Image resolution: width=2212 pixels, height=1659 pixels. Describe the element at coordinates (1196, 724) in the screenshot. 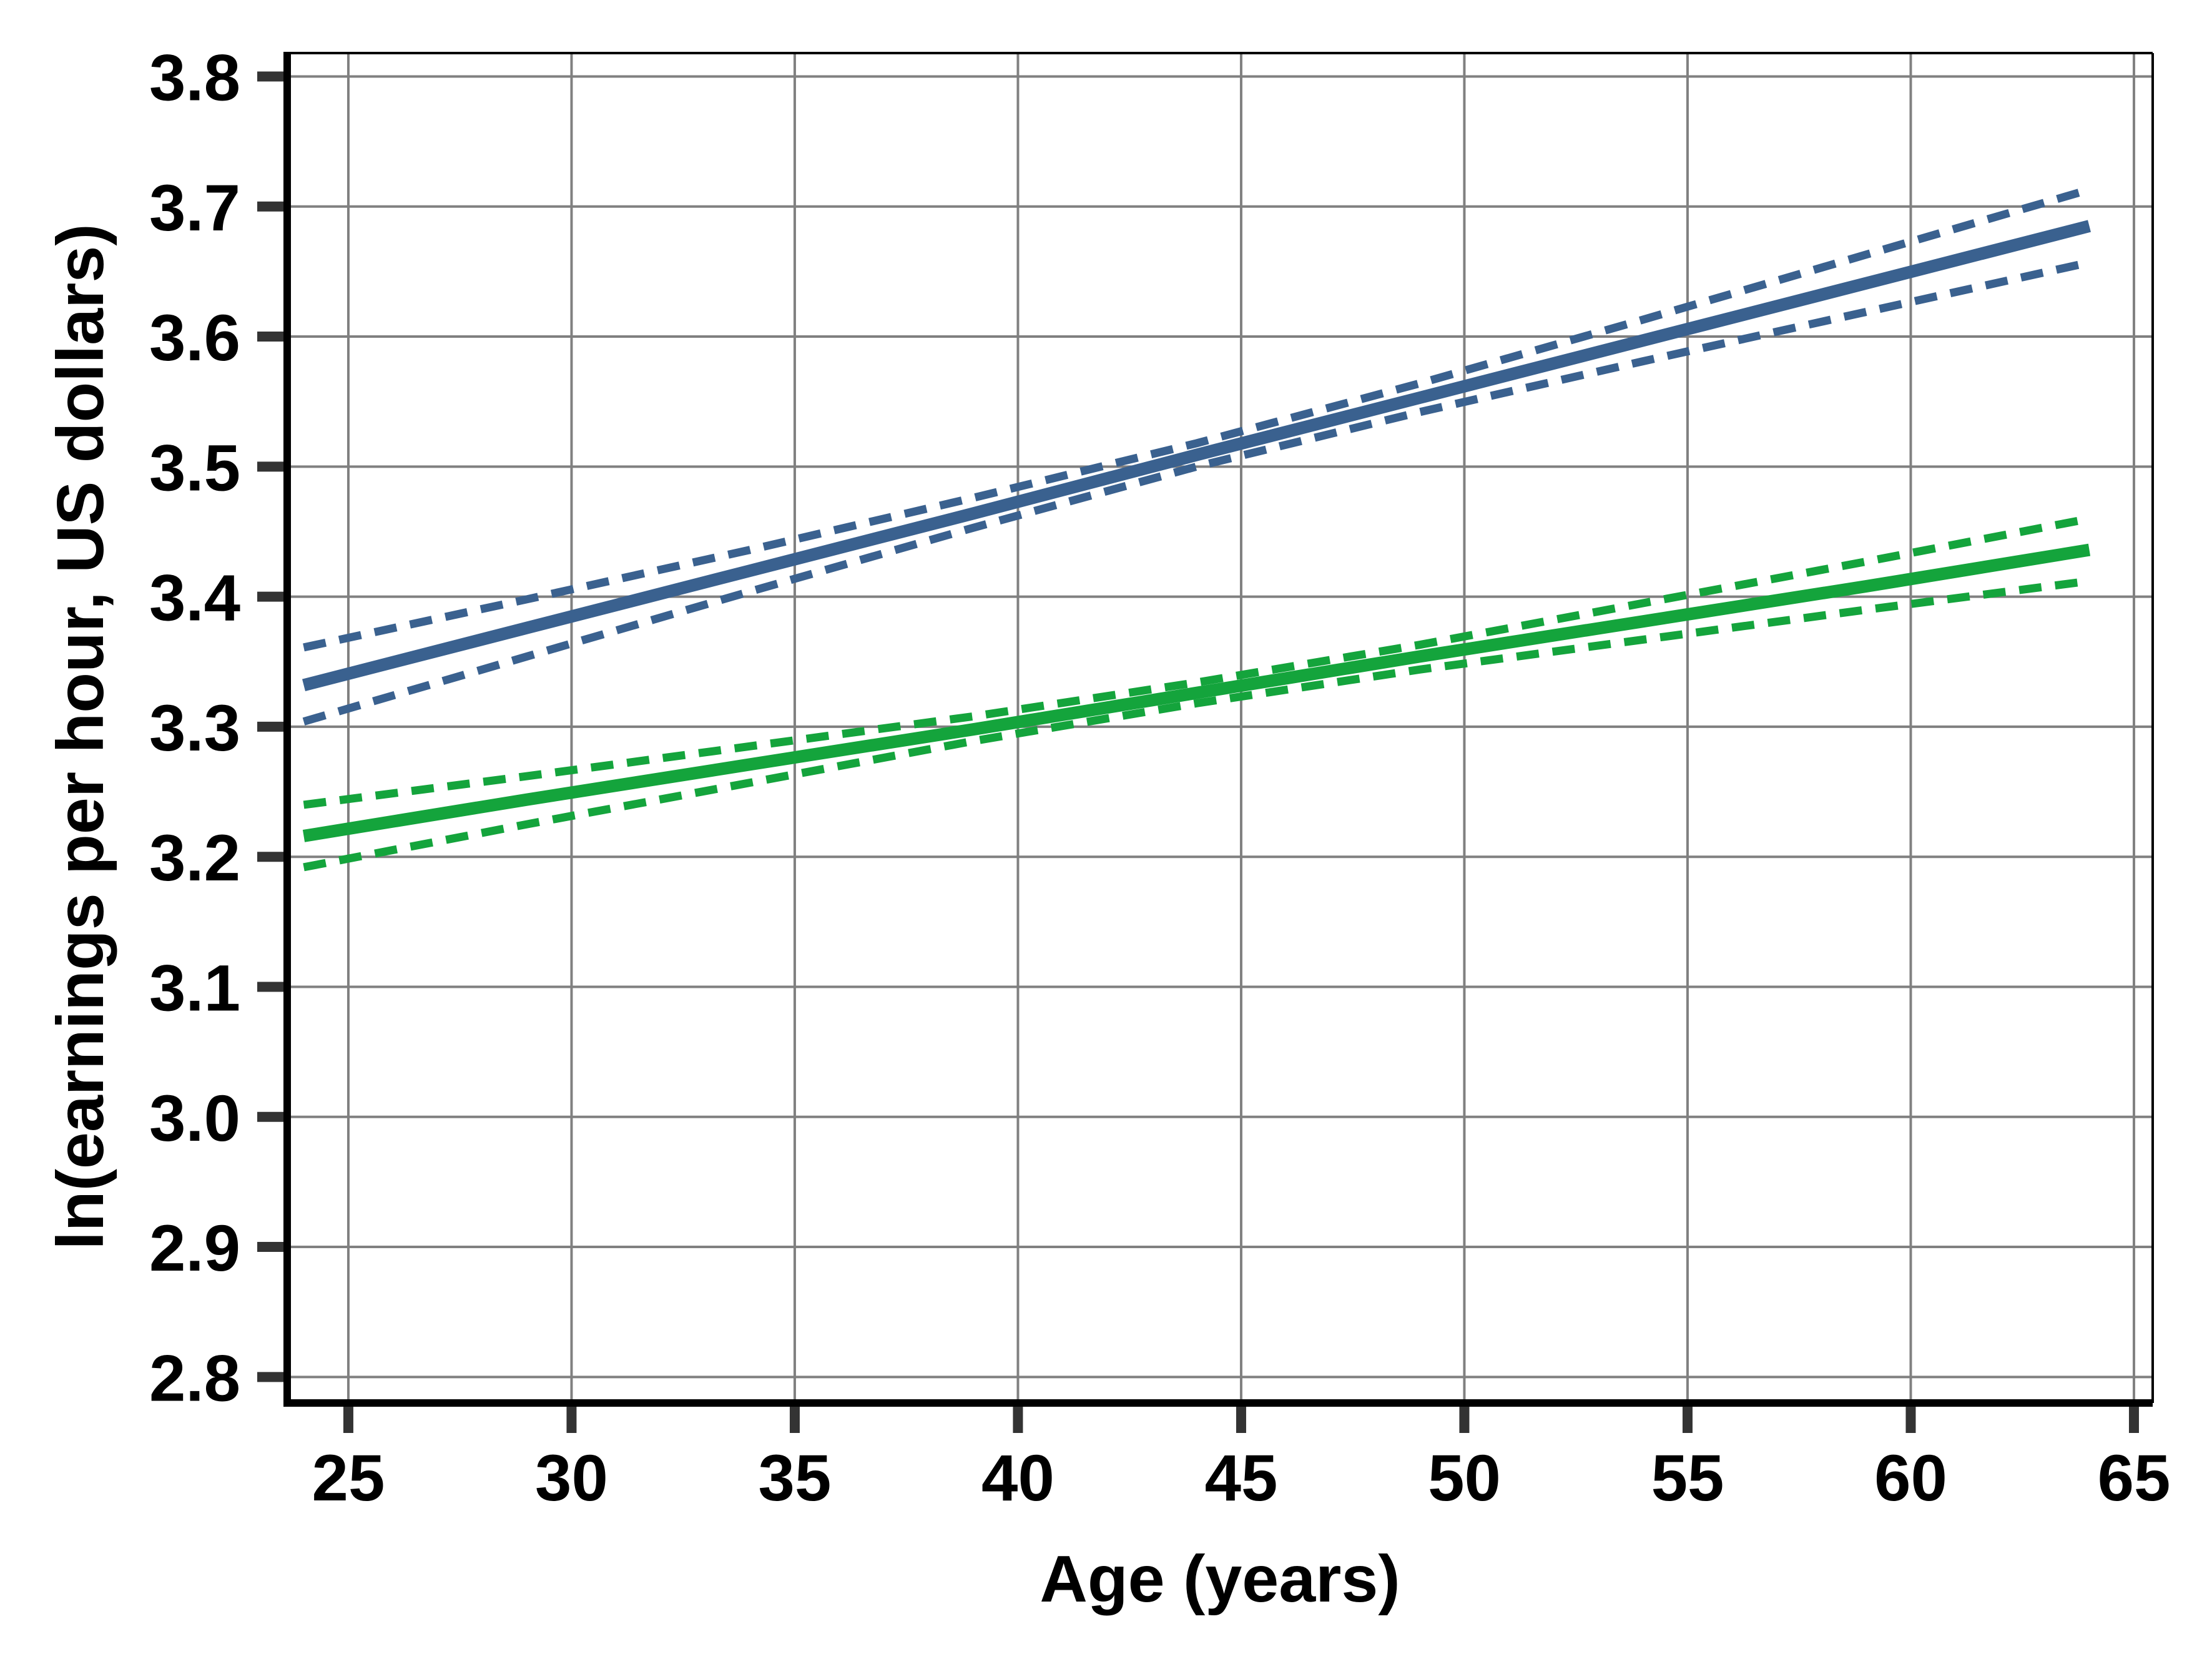

I see `series-green-ci-lower-line` at that location.